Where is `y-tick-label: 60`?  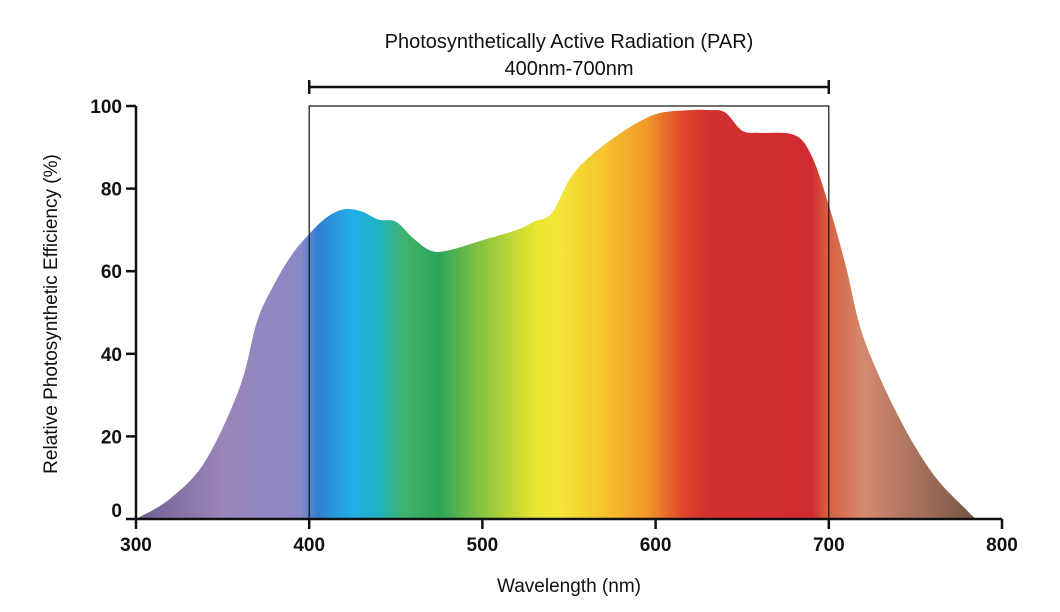 y-tick-label: 60 is located at coordinates (111, 272).